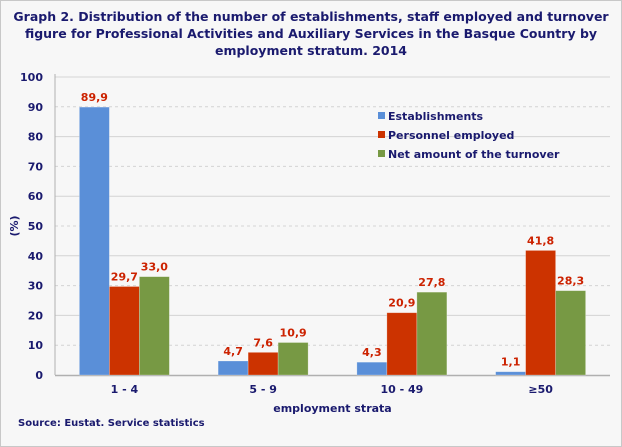 The image size is (622, 447). What do you see at coordinates (263, 389) in the screenshot?
I see `x-tick-label: 5 - 9` at bounding box center [263, 389].